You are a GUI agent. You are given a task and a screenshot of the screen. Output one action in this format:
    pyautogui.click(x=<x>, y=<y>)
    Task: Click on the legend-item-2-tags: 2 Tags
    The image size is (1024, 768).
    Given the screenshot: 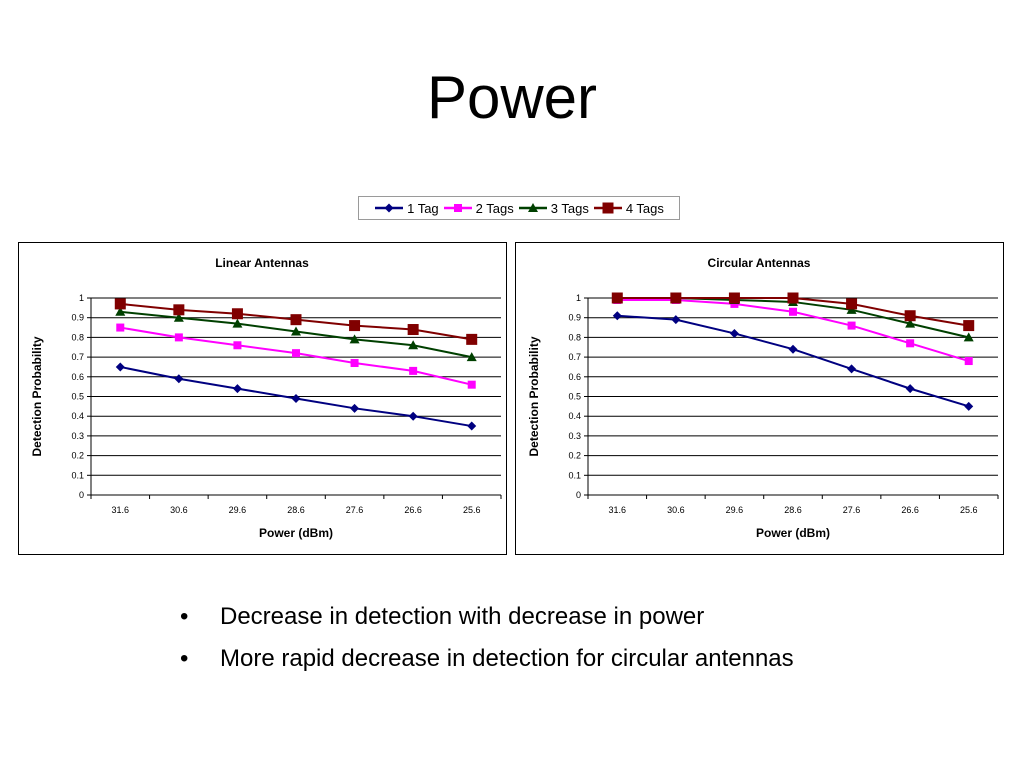 What is the action you would take?
    pyautogui.click(x=478, y=208)
    